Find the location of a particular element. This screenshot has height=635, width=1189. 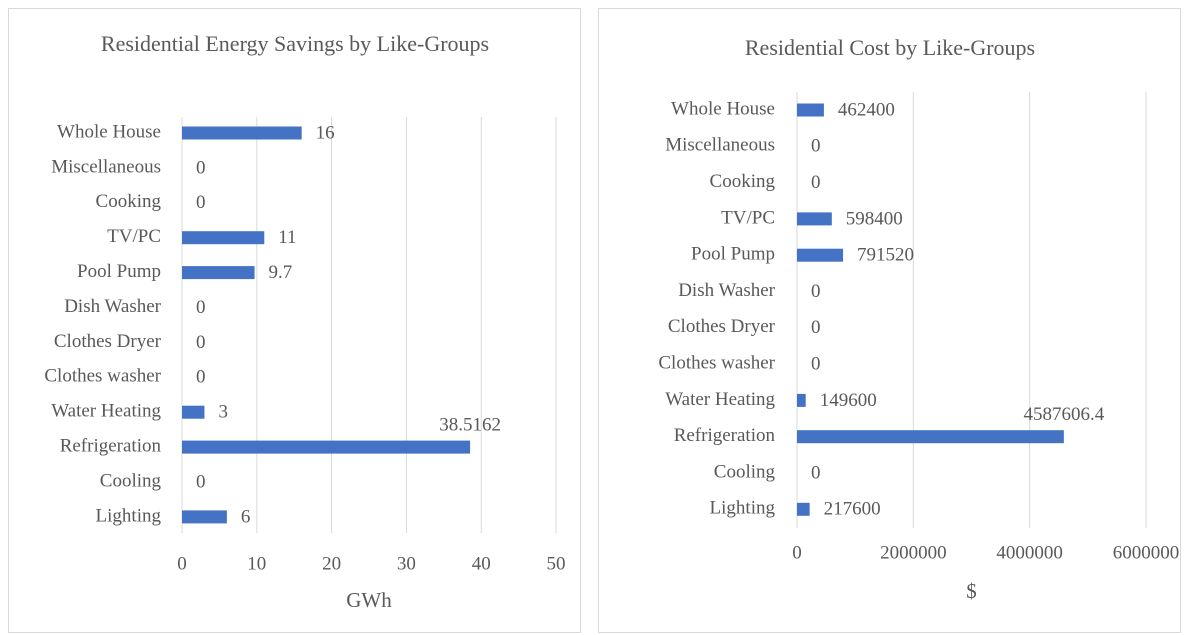

x-axis-label: $ is located at coordinates (971, 591).